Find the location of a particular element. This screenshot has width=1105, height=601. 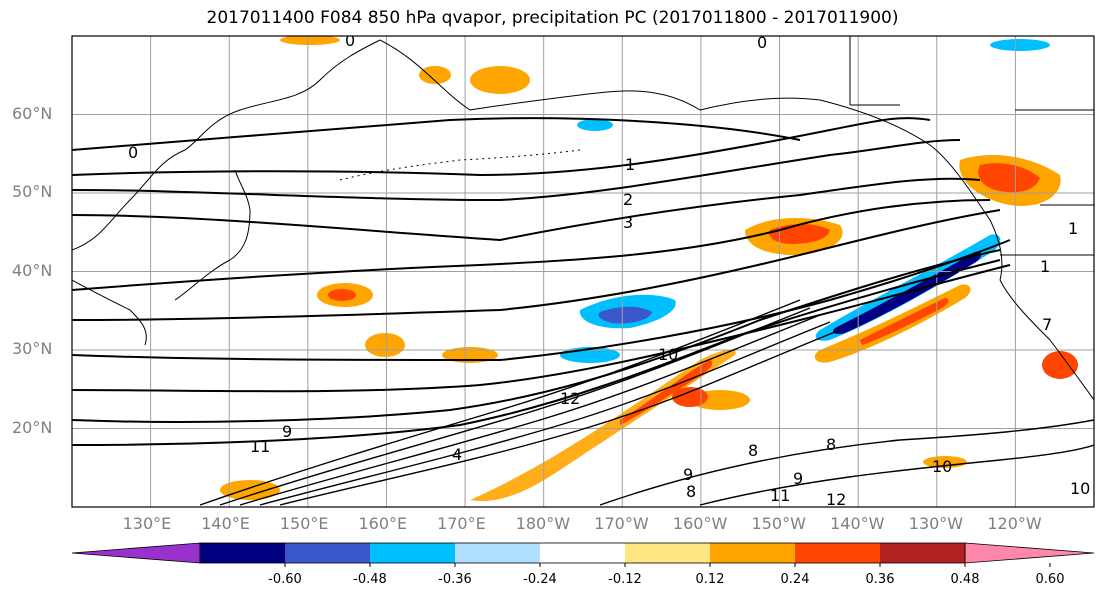

coastline-border is located at coordinates (971, 146).